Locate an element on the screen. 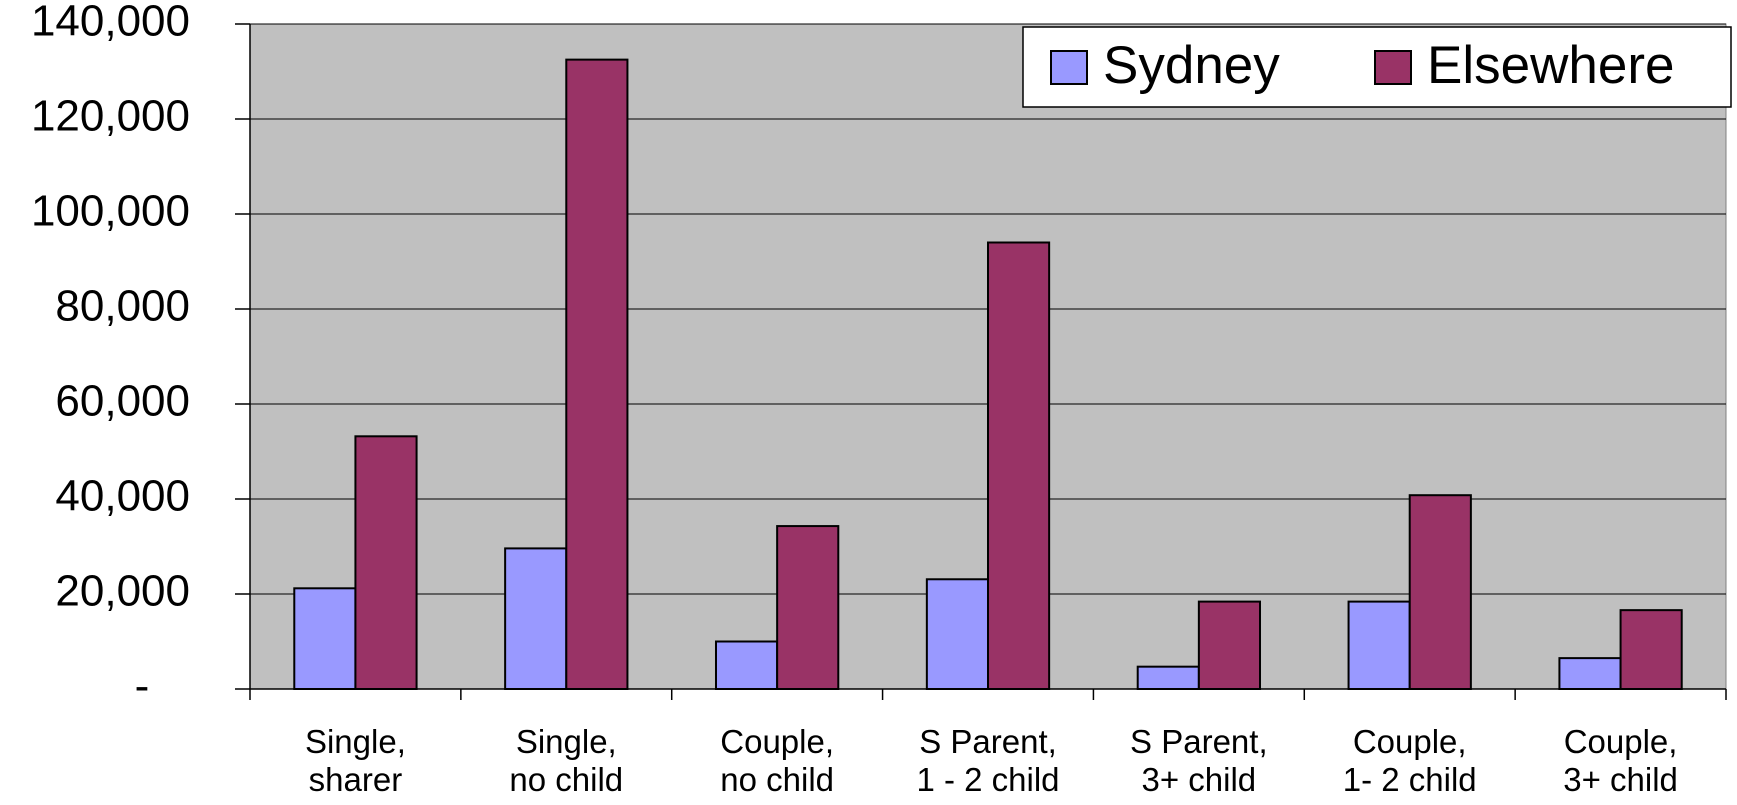 The image size is (1737, 805). y-tick-label: - is located at coordinates (142, 686).